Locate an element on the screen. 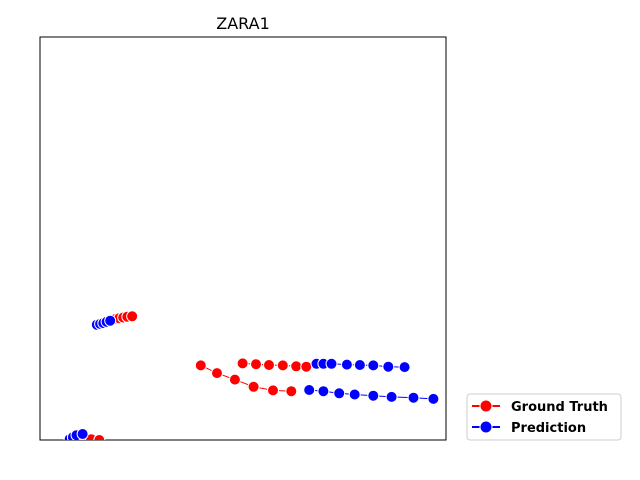  legend-label-ground-truth: Ground Truth is located at coordinates (559, 407).